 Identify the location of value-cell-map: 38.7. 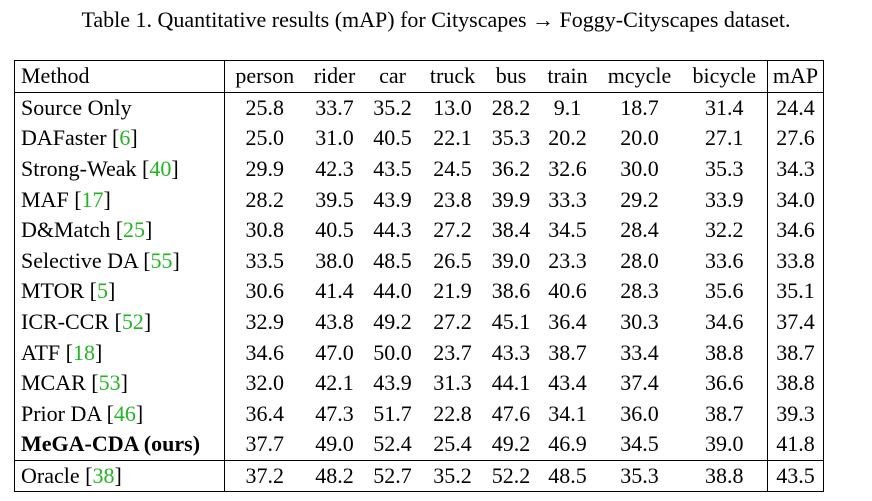
(795, 352).